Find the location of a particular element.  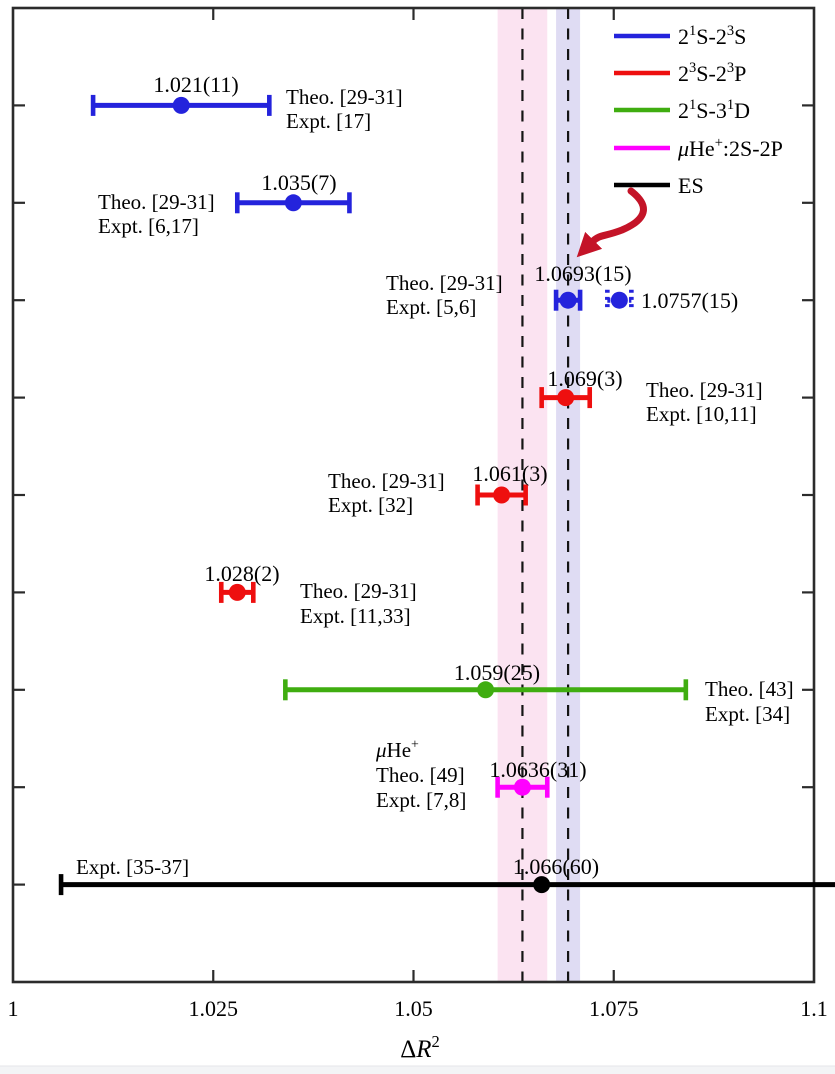

legend-entry-2¹S-2³S: 21S-23S is located at coordinates (680, 36).